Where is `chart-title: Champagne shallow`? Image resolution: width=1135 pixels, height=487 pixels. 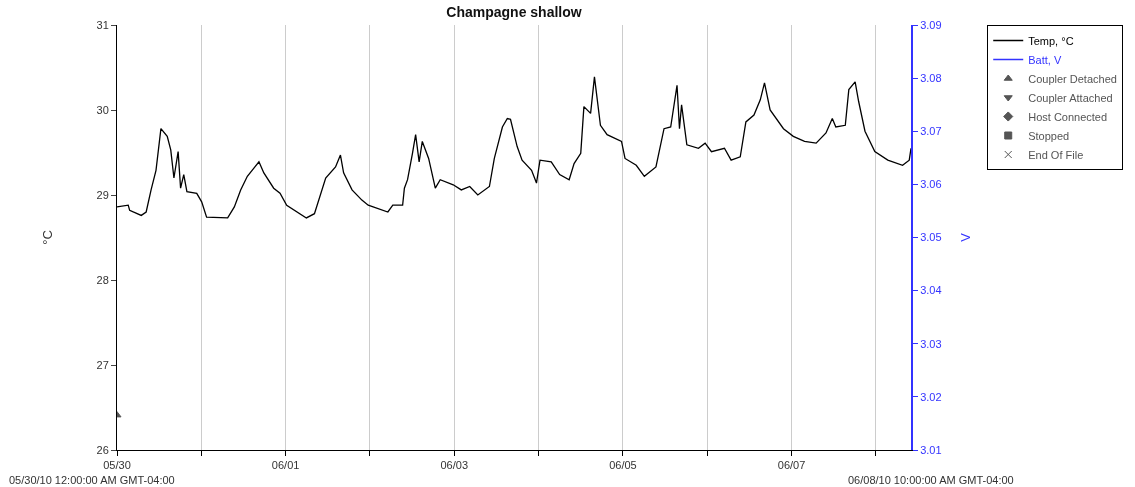 chart-title: Champagne shallow is located at coordinates (514, 12).